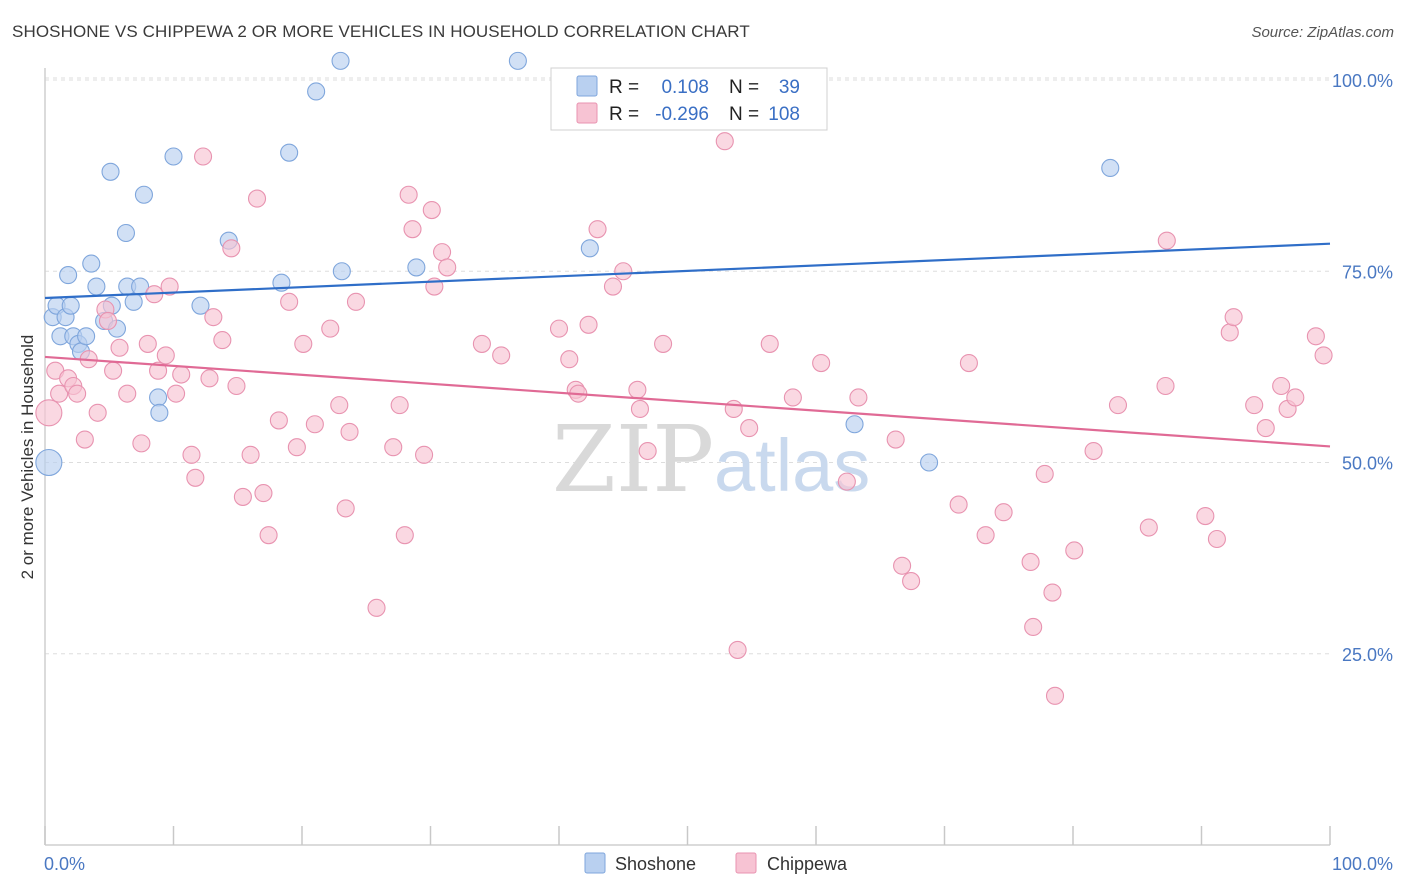 This screenshot has height=892, width=1406. Describe the element at coordinates (587, 86) in the screenshot. I see `legend-swatch-shoshone` at that location.